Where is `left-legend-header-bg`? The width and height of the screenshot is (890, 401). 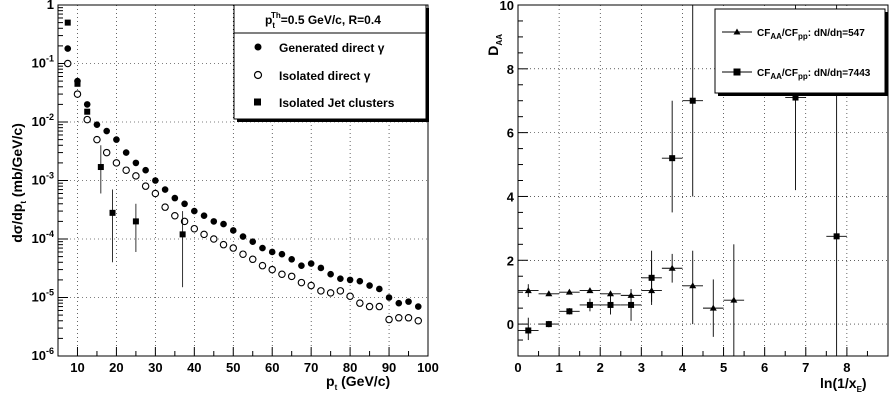
left-legend-header-bg is located at coordinates (330, 19).